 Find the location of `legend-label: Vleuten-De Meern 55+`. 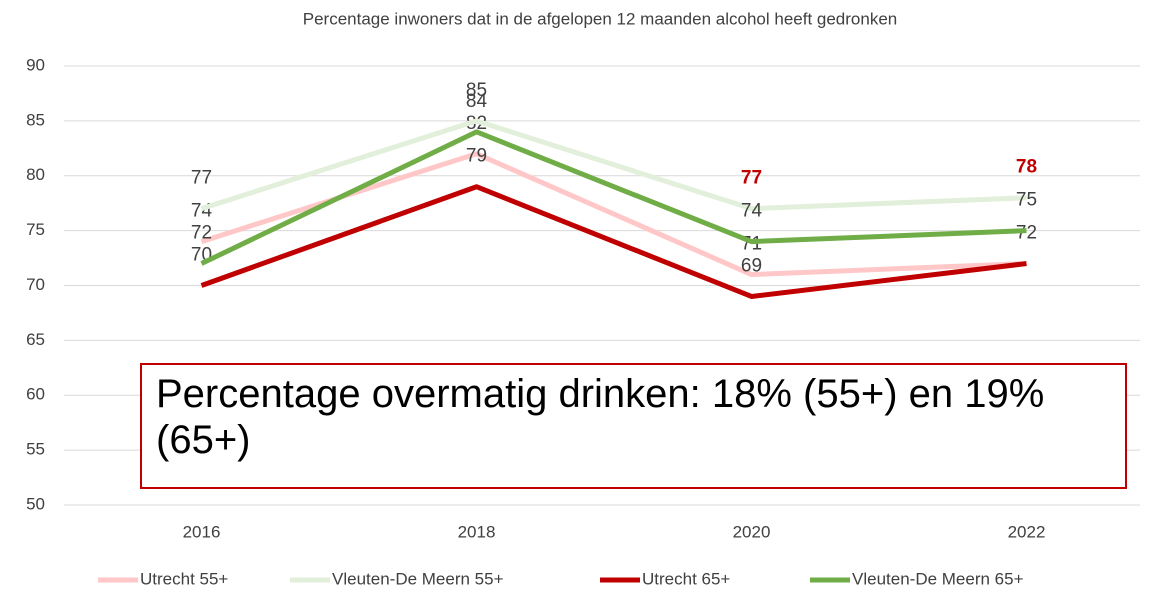

legend-label: Vleuten-De Meern 55+ is located at coordinates (418, 578).